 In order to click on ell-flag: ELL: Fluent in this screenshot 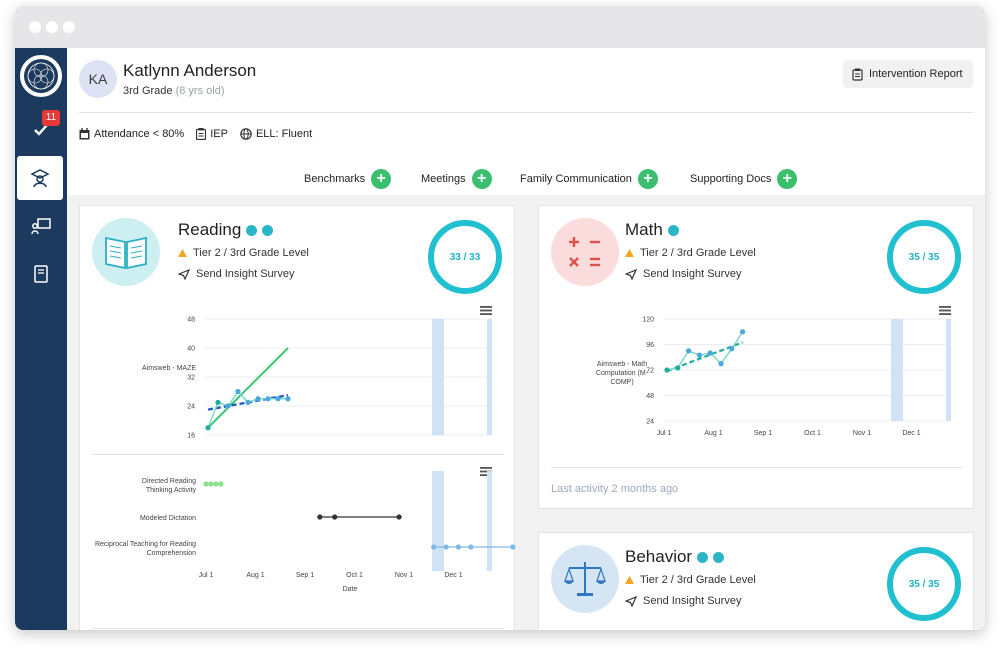, I will do `click(276, 134)`.